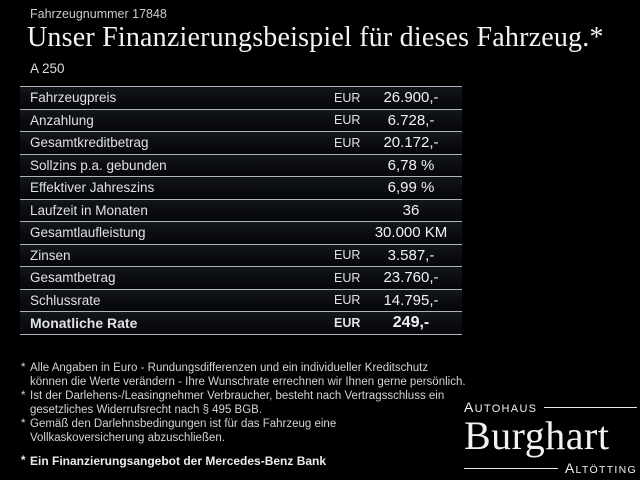 The height and width of the screenshot is (480, 640). I want to click on row-label: Zinsen, so click(50, 255).